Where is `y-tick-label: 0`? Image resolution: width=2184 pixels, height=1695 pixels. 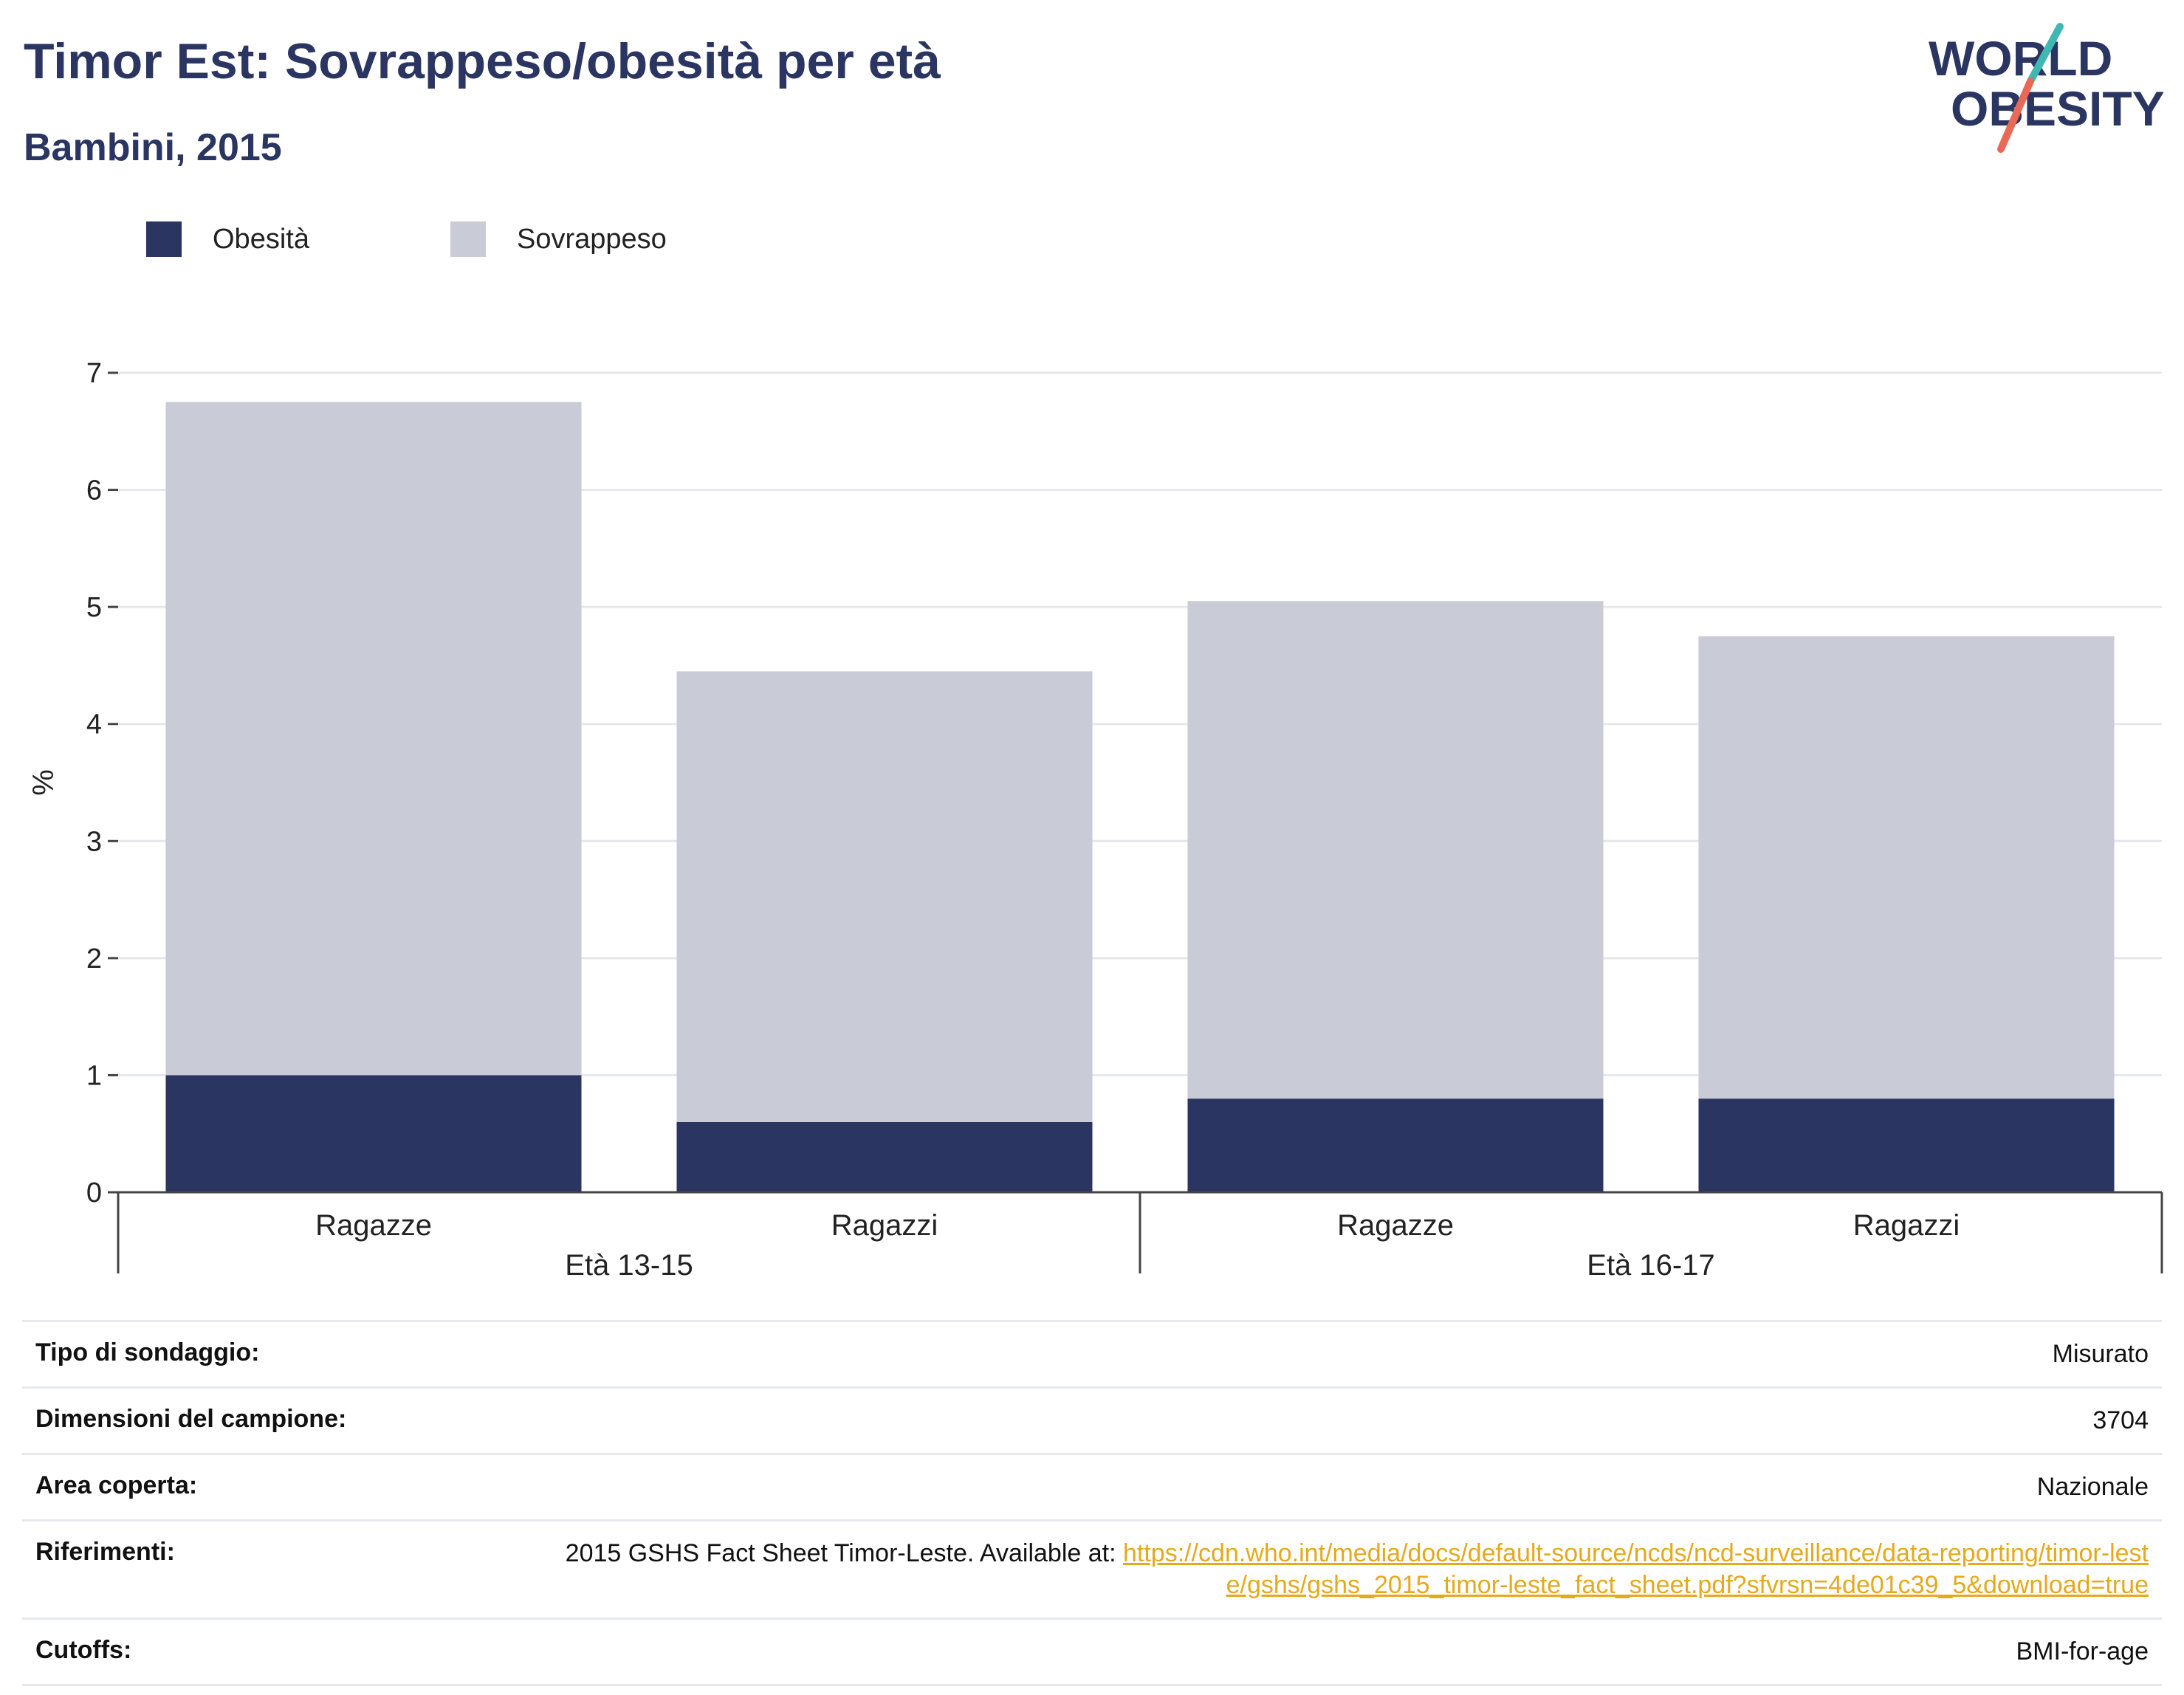
y-tick-label: 0 is located at coordinates (94, 1192).